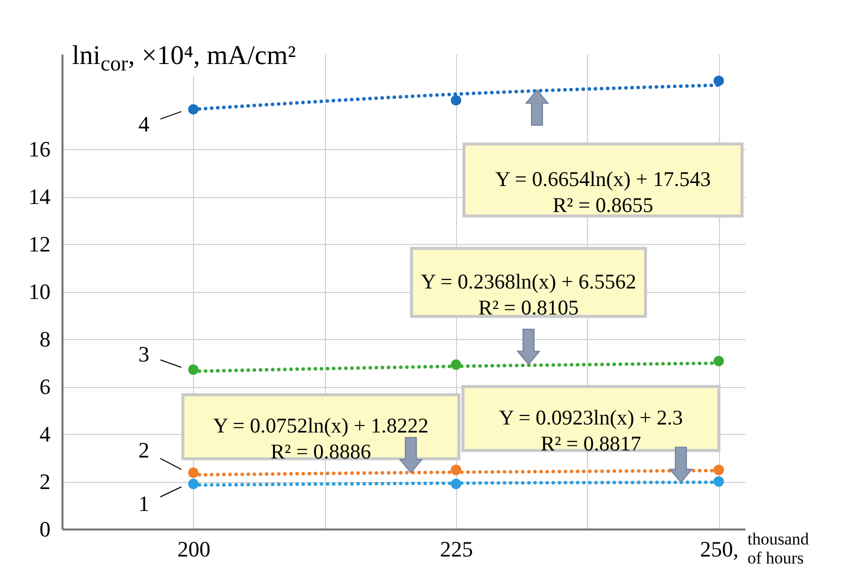 Image resolution: width=844 pixels, height=571 pixels. I want to click on y-tick-label: 0, so click(45, 529).